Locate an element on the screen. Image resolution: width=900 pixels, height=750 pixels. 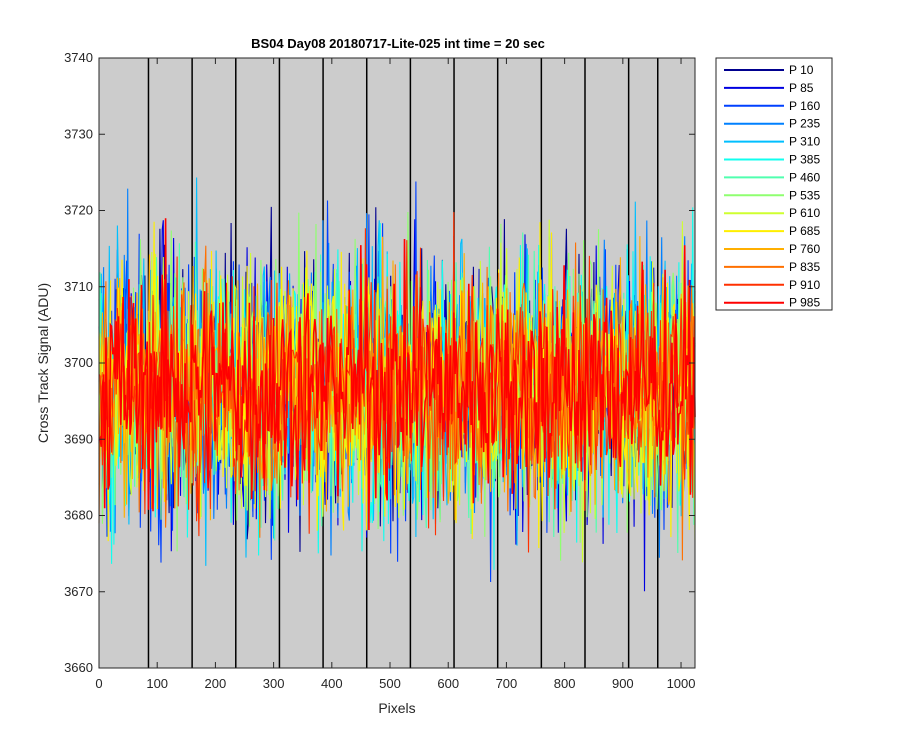
x-tick-label-10: 1000 is located at coordinates (681, 683).